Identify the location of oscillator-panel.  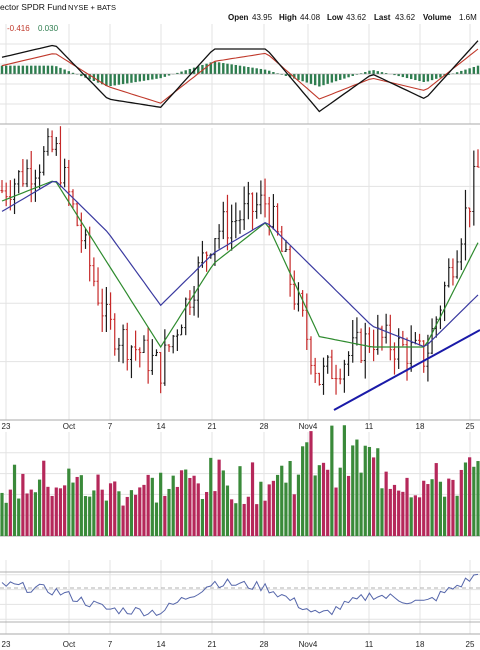
(240, 595).